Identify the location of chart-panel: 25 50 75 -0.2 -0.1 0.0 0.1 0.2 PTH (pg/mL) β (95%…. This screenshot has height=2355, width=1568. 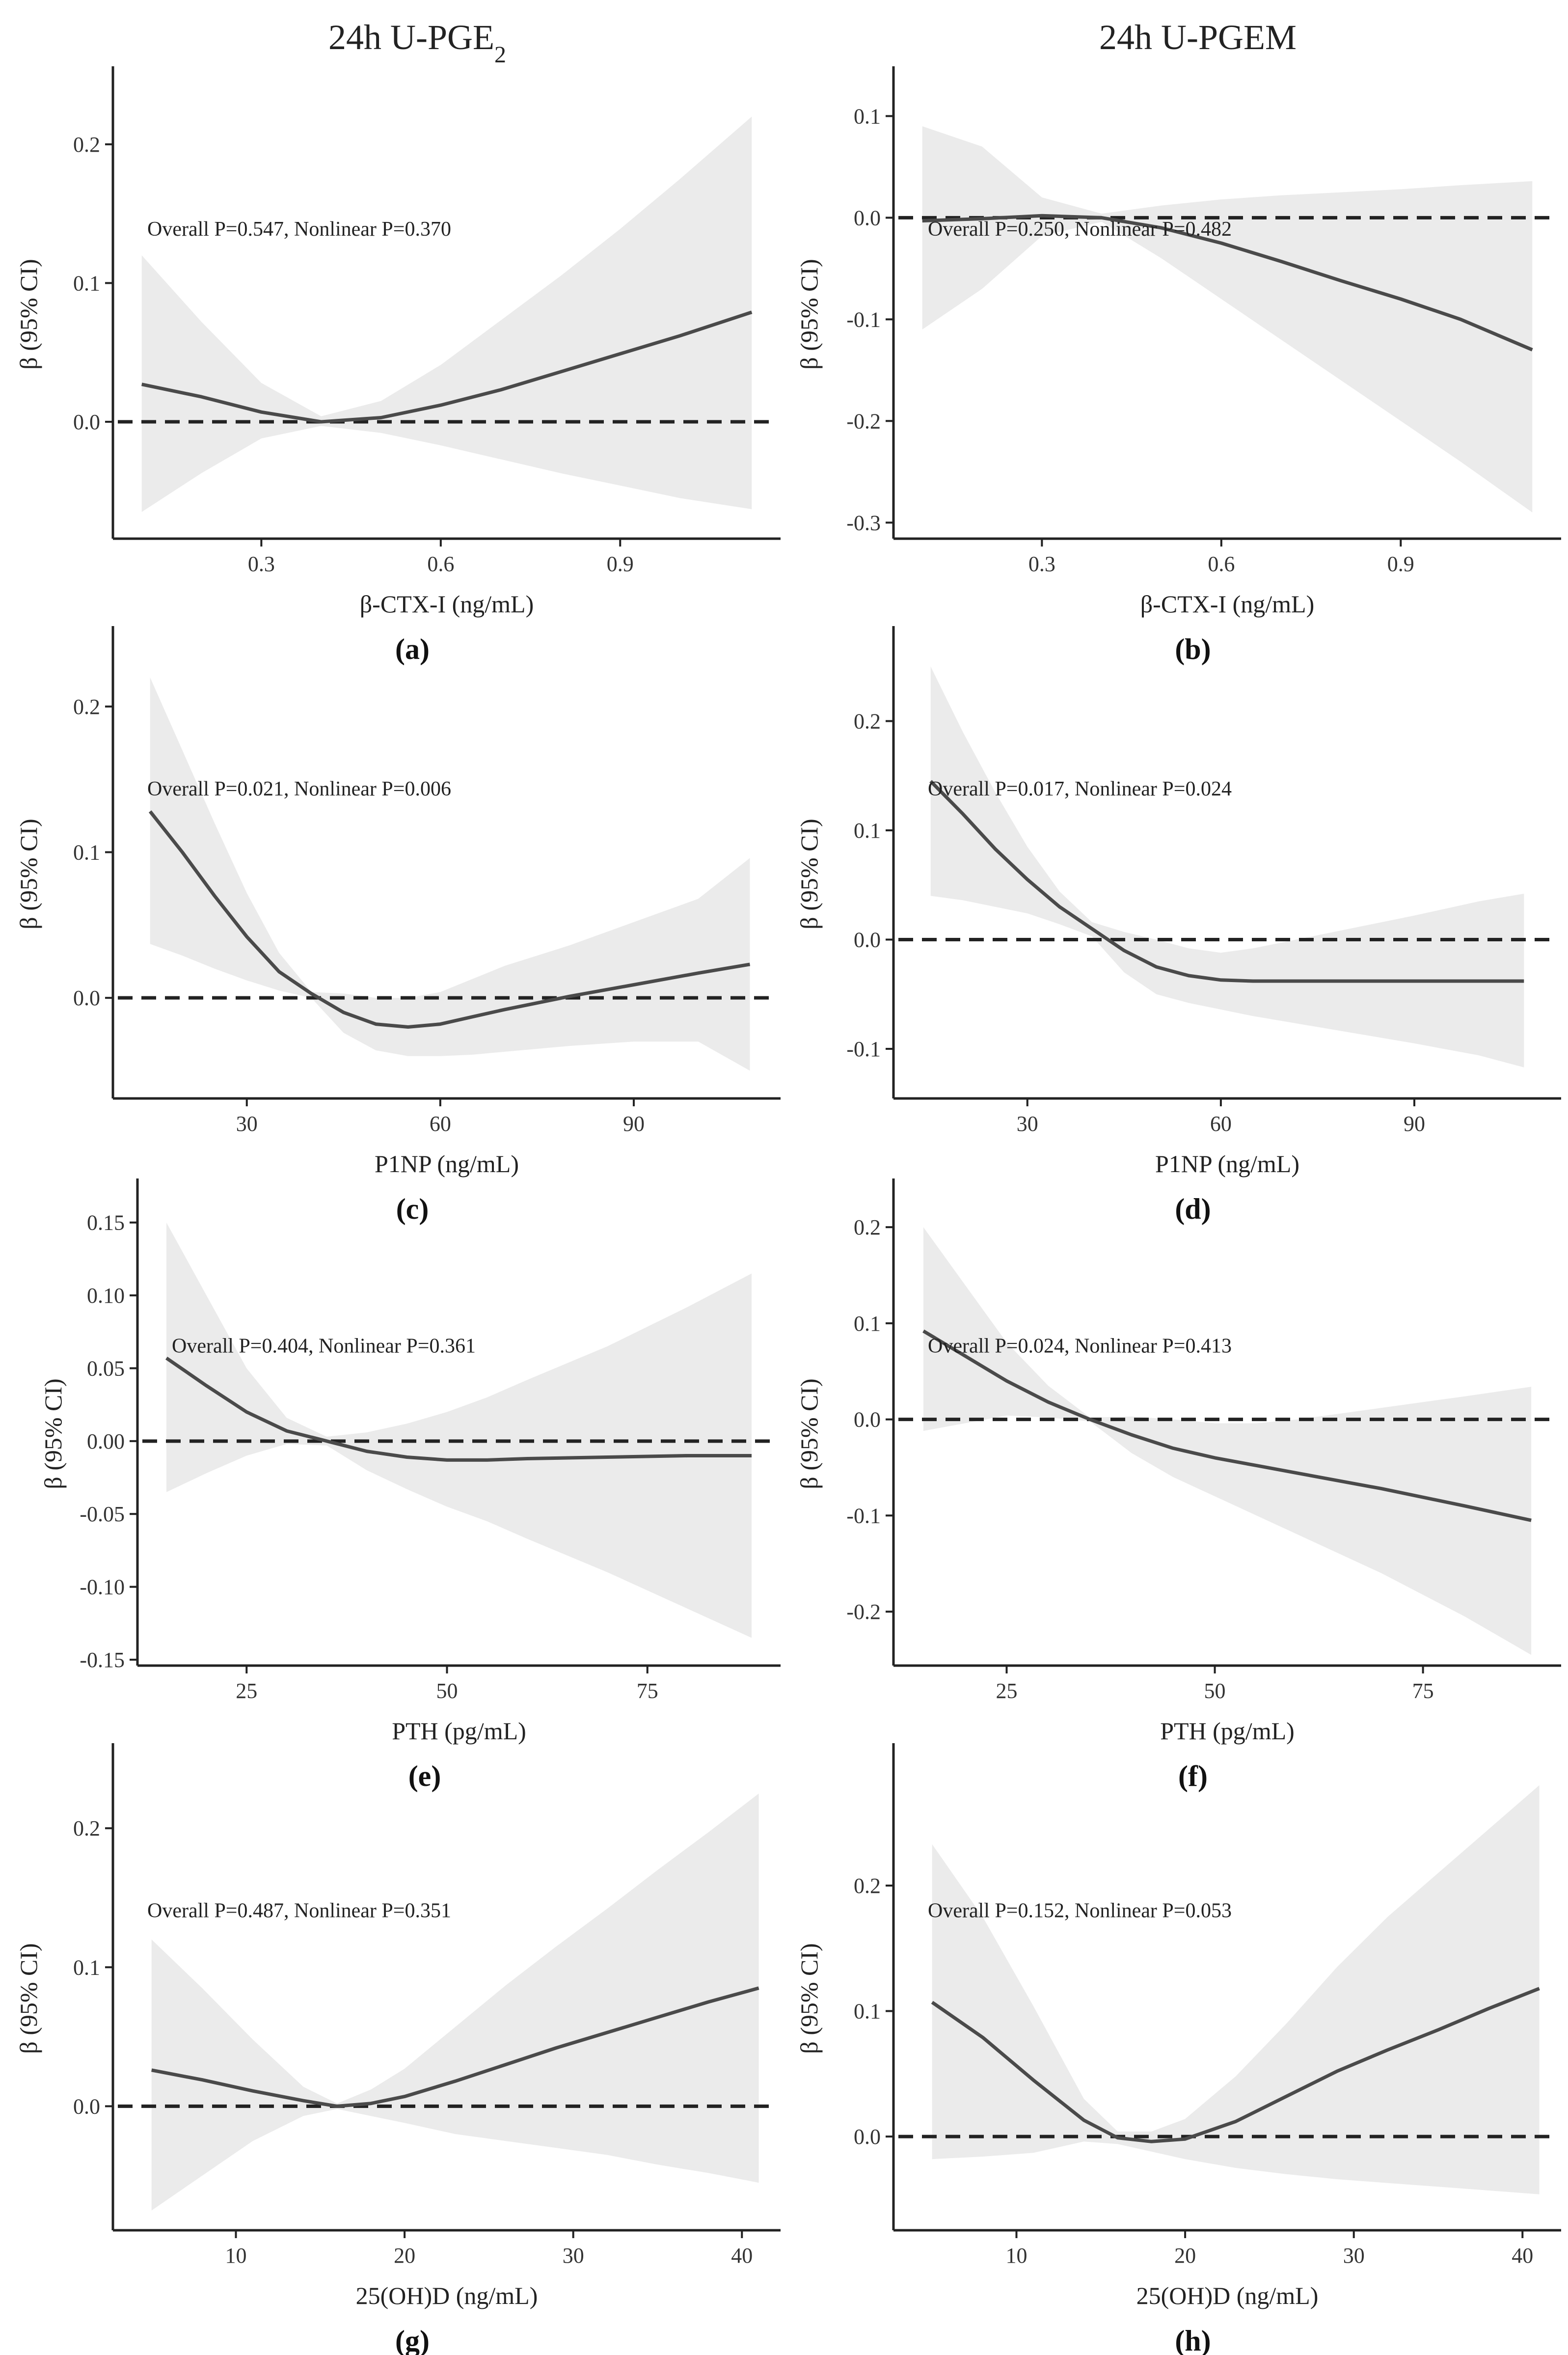
(1178, 1485).